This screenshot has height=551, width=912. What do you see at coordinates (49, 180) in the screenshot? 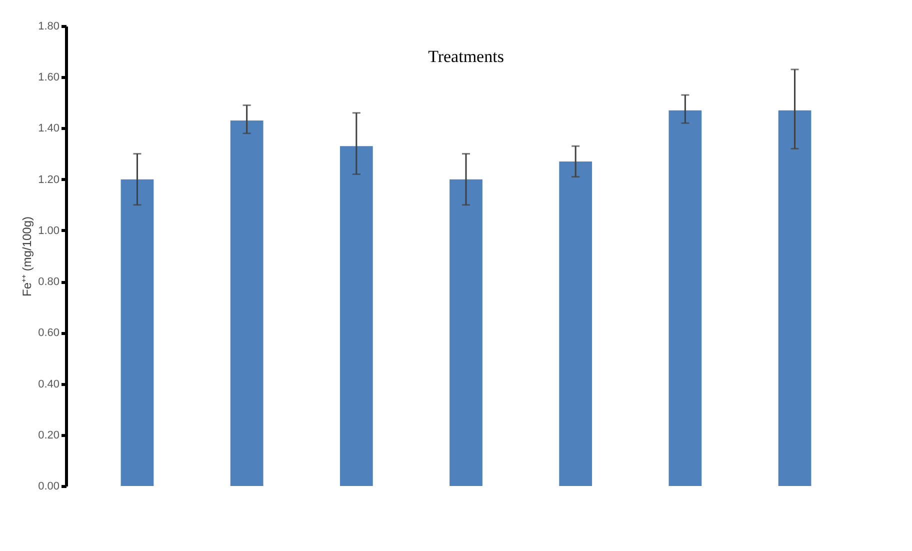
I see `y-tick-label: 1.20` at bounding box center [49, 180].